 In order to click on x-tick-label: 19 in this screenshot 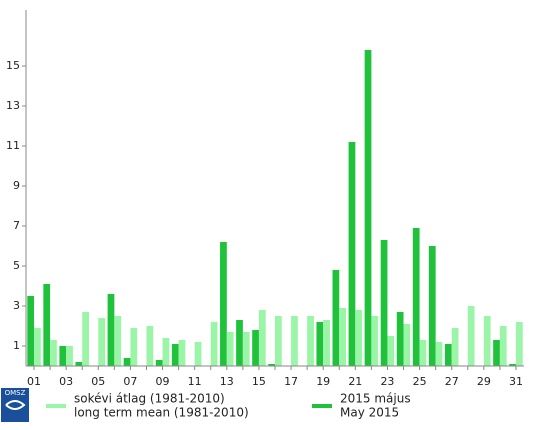, I will do `click(323, 381)`.